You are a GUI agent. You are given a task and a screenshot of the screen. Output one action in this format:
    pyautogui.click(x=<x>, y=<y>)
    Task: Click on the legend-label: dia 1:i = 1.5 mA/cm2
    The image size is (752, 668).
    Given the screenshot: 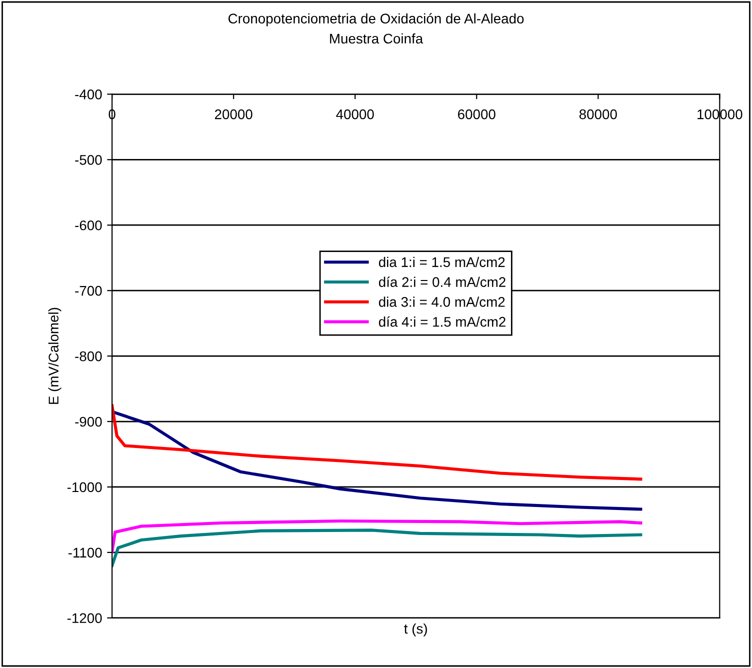 What is the action you would take?
    pyautogui.click(x=441, y=262)
    